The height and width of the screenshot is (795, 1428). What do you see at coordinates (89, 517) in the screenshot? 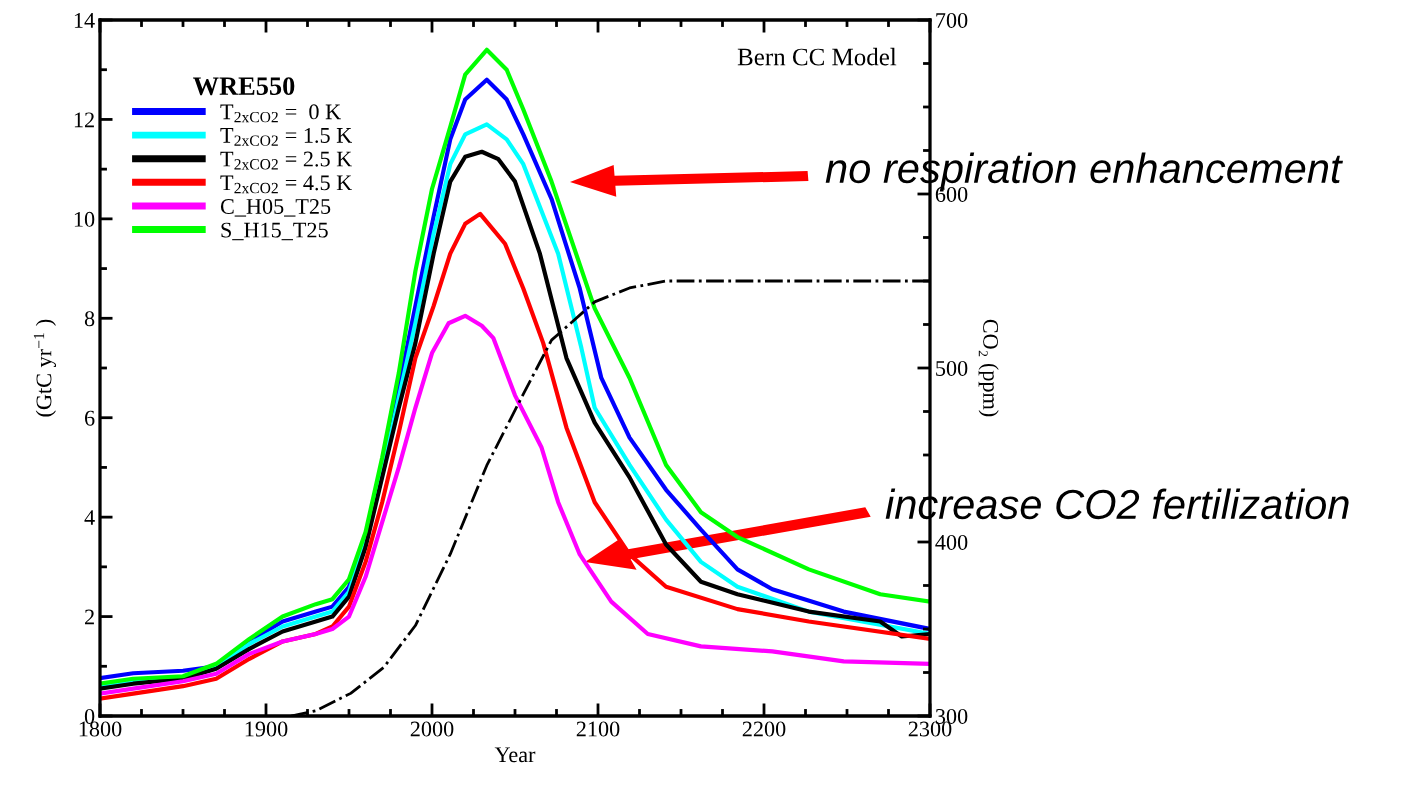
I see `y-tick-label: 4` at bounding box center [89, 517].